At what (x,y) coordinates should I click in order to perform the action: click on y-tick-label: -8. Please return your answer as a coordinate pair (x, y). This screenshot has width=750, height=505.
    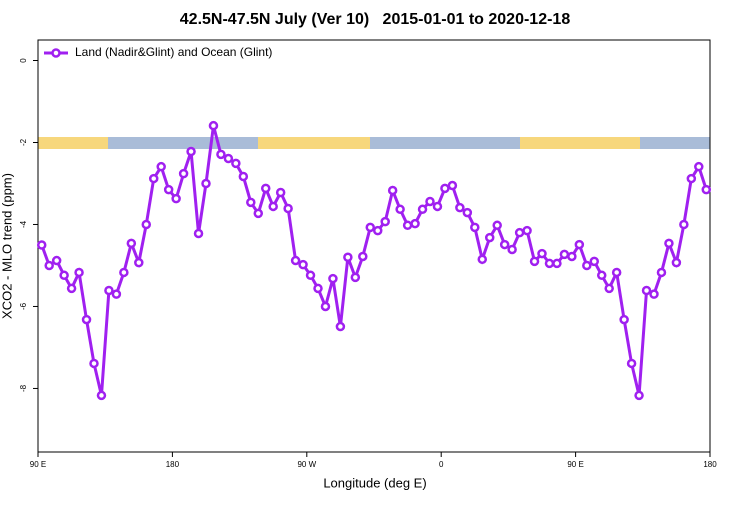
    Looking at the image, I should click on (23, 388).